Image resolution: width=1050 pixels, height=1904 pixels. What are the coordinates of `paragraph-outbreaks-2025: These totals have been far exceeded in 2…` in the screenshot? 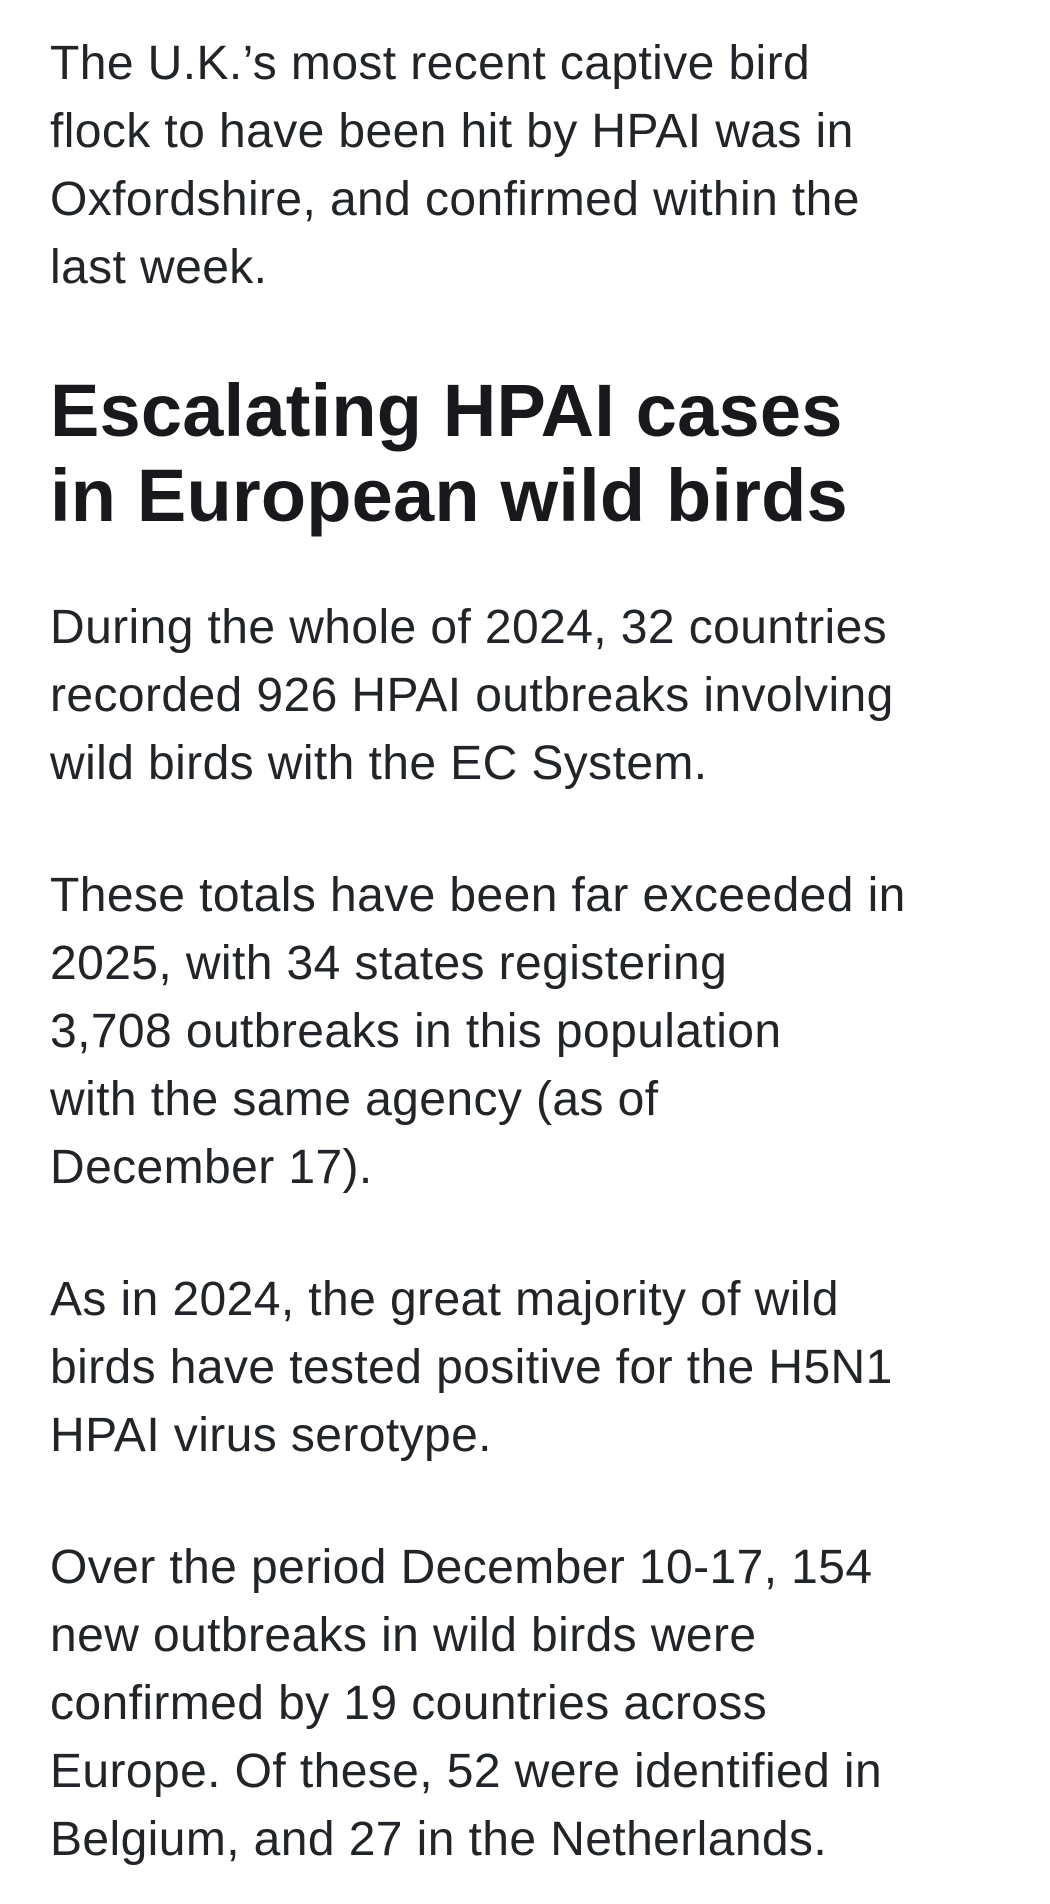 It's located at (478, 1031).